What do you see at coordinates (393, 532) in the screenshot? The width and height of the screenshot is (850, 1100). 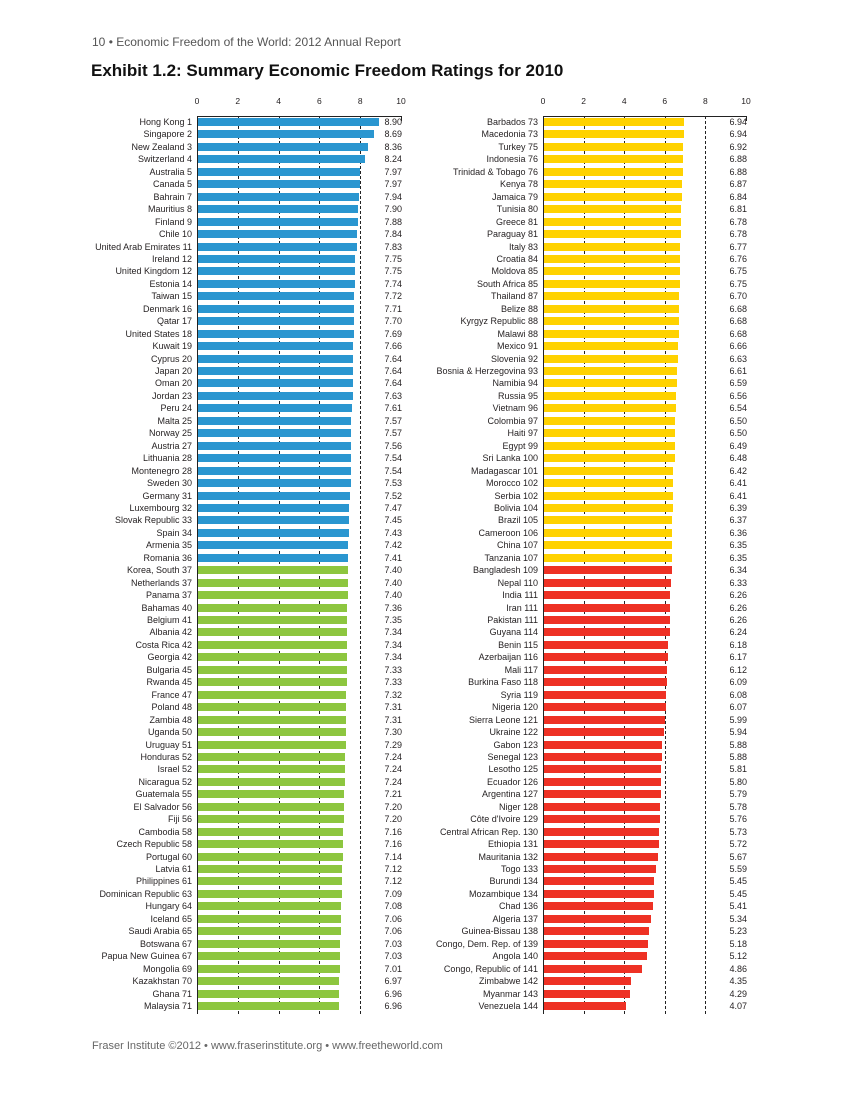 I see `value-label: 7.43` at bounding box center [393, 532].